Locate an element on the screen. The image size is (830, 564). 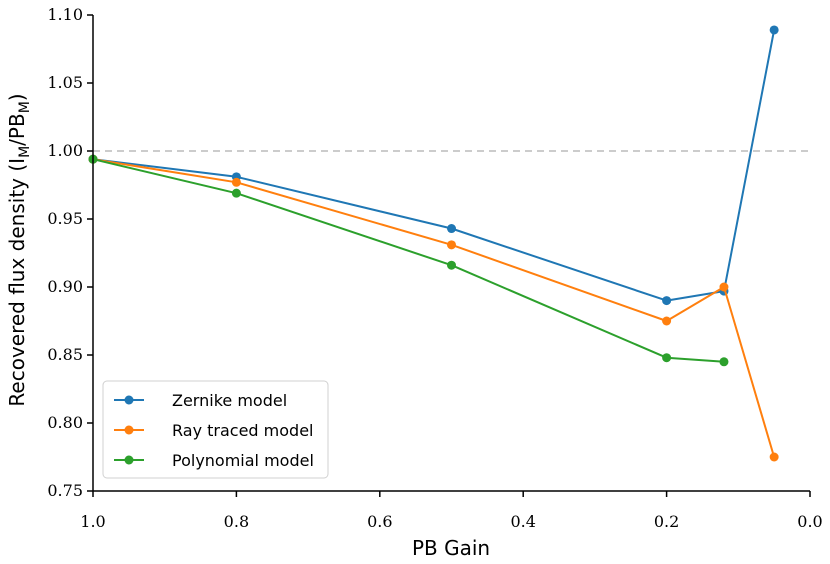
y-tick-label: 0.80 is located at coordinates (65, 422).